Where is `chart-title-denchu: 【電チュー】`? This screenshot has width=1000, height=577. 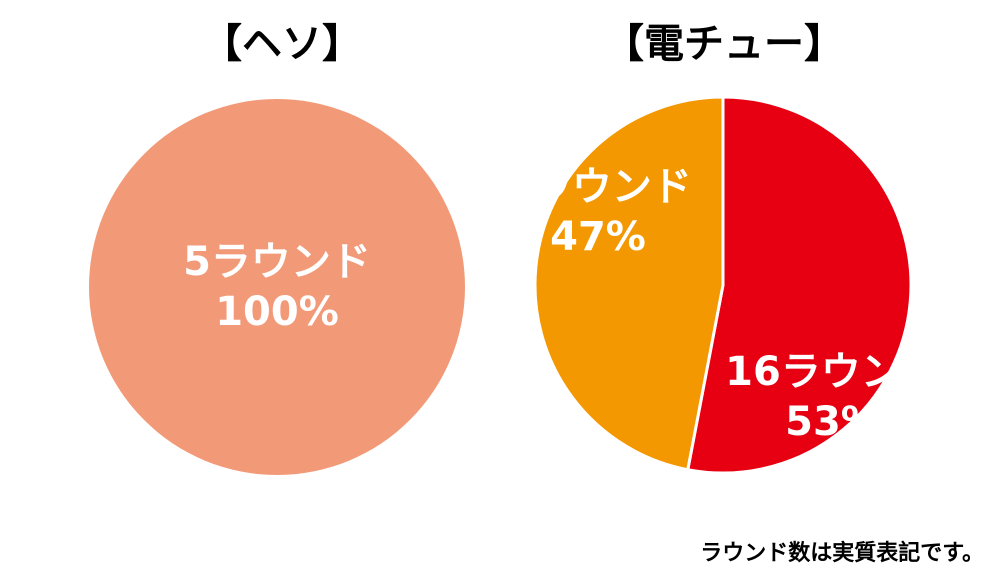 chart-title-denchu: 【電チュー】 is located at coordinates (724, 44).